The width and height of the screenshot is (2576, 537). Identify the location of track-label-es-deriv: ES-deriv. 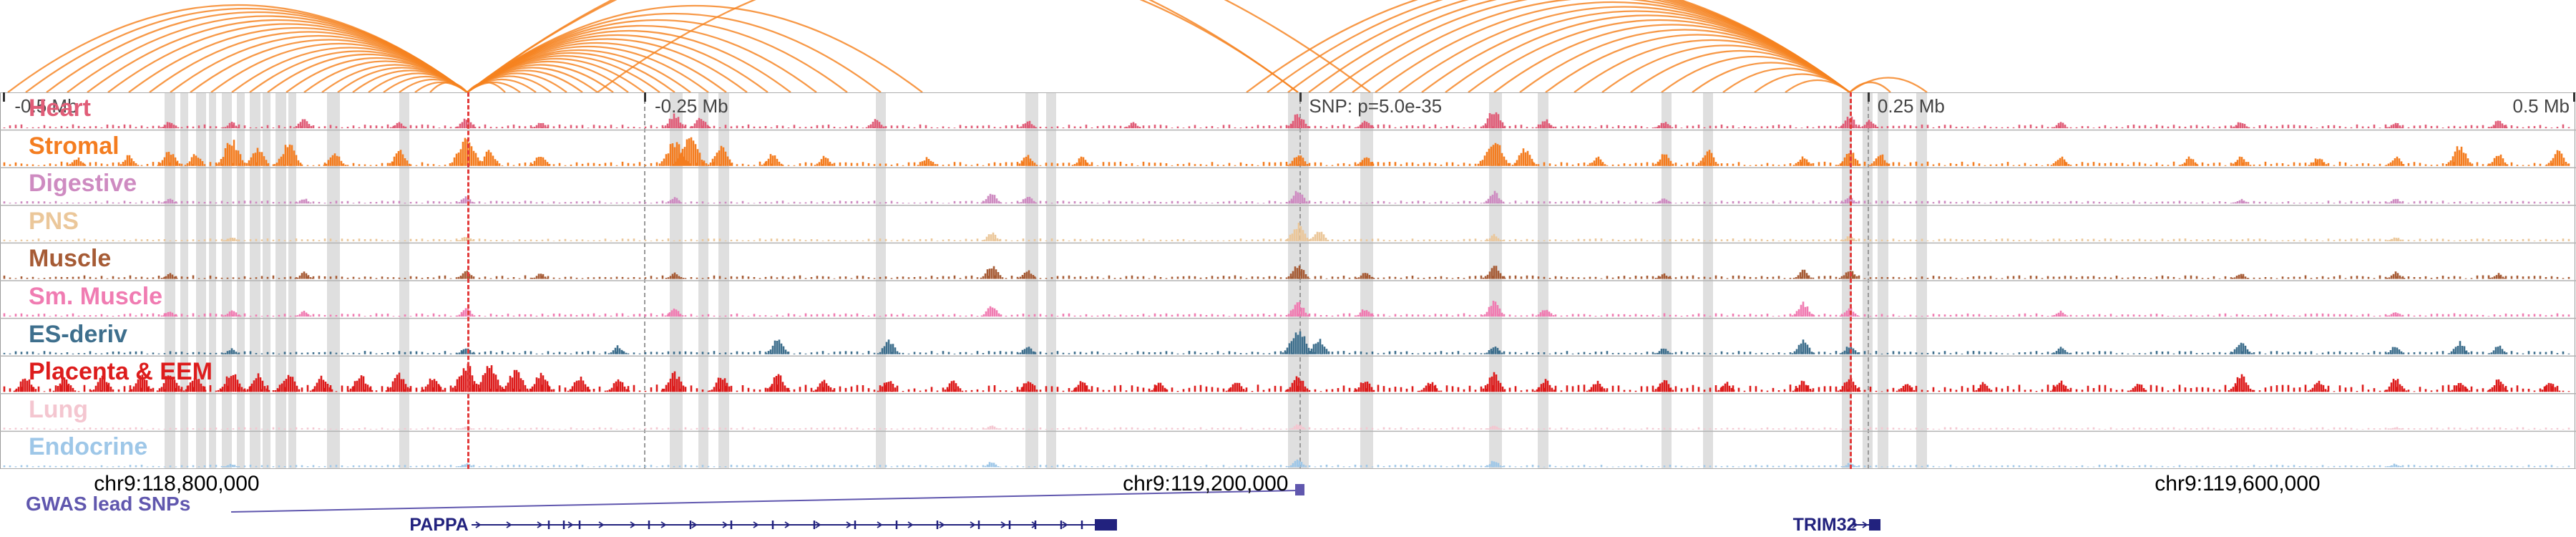
(78, 334).